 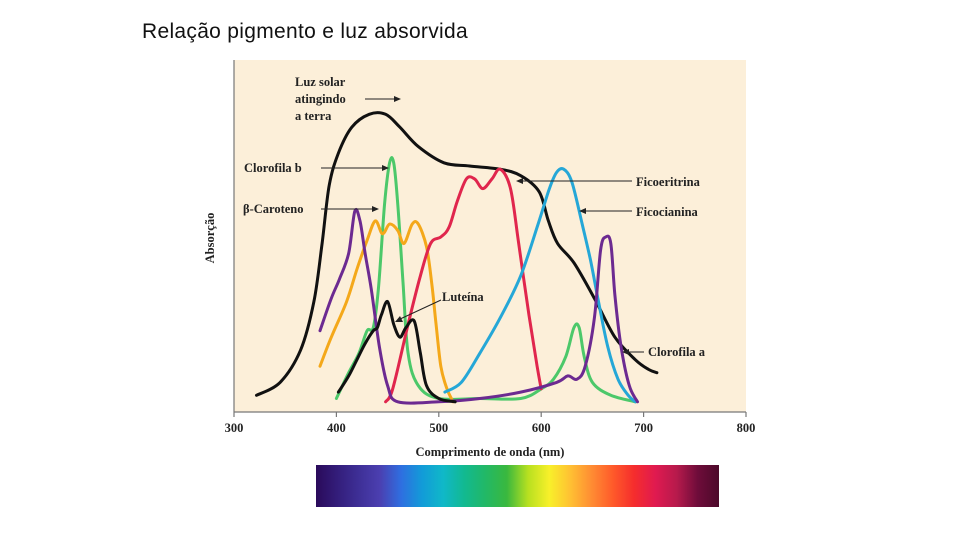 I want to click on label-sunlight-line3: a terra, so click(x=313, y=116).